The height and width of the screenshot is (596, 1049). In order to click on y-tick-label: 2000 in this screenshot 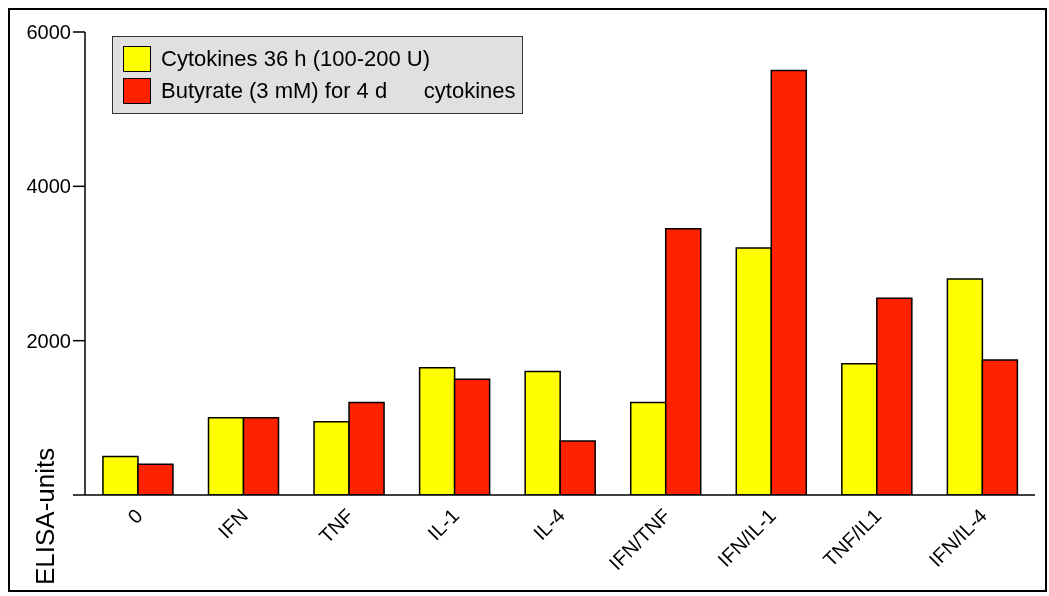, I will do `click(48, 340)`.